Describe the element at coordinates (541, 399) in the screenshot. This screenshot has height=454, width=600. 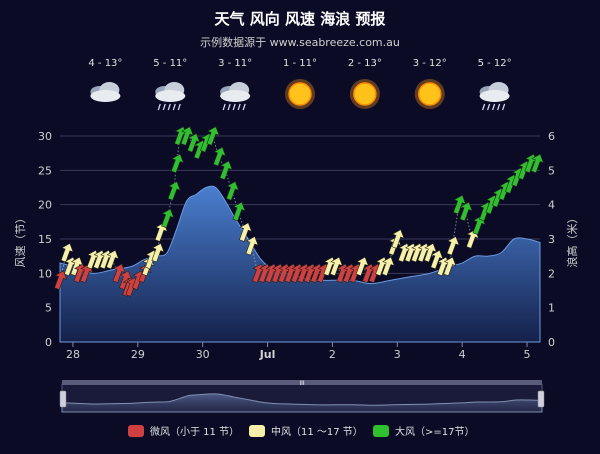
I see `navigator-right-handle` at that location.